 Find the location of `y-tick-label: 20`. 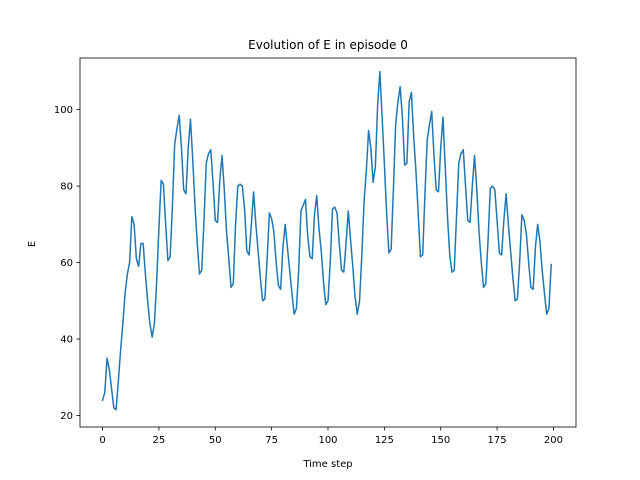

y-tick-label: 20 is located at coordinates (66, 416).